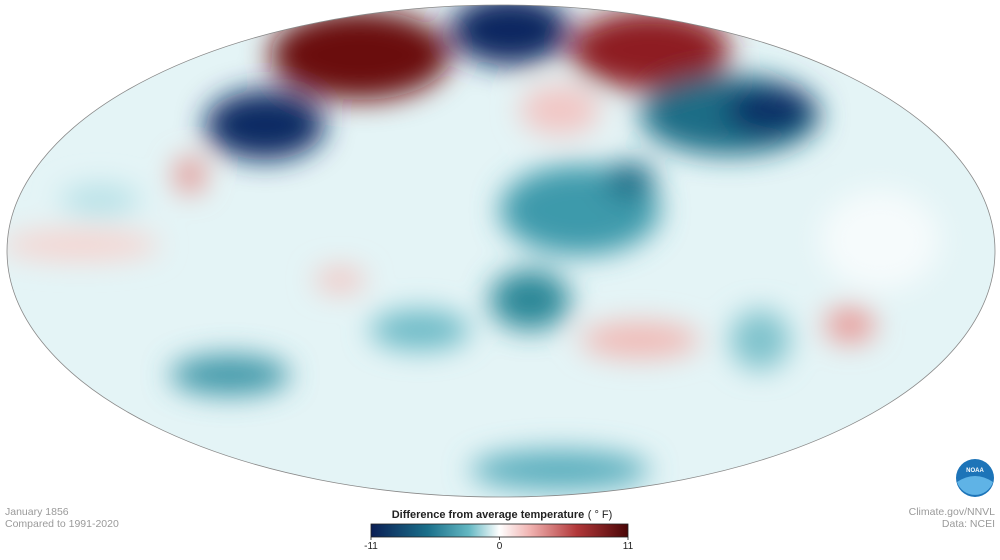 This screenshot has height=560, width=1000. What do you see at coordinates (488, 515) in the screenshot?
I see `color-bar-title: Difference from average temperature` at bounding box center [488, 515].